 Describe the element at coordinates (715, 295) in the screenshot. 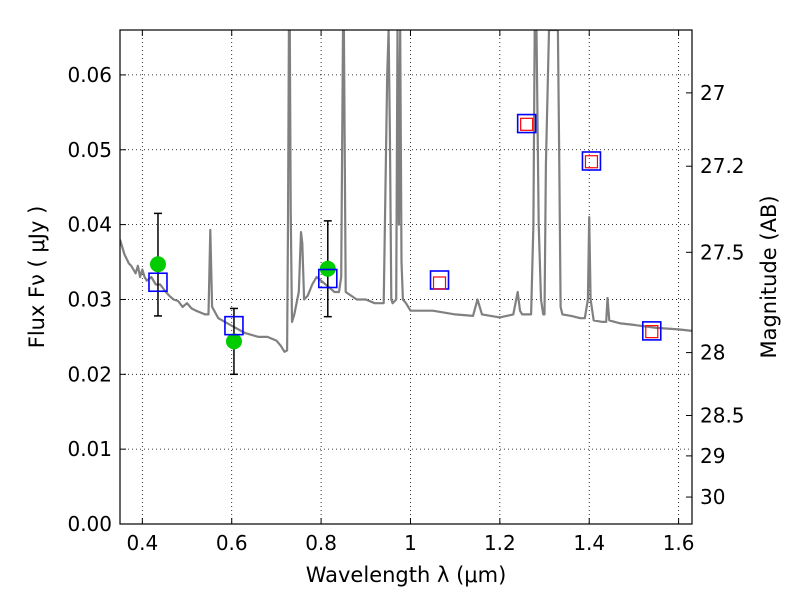

I see `right-axis-ticks: 27 27.2 27.5 28 28.5 29 30` at that location.